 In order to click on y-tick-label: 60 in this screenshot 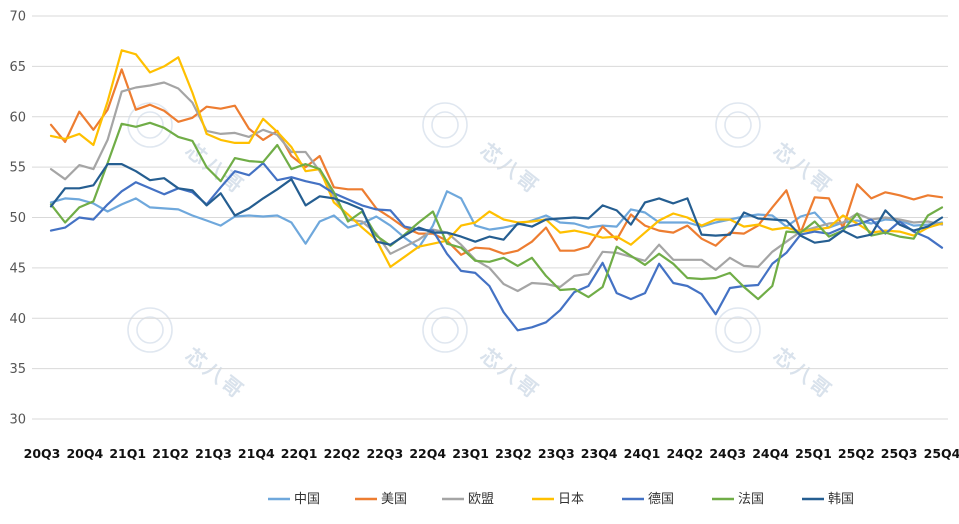, I will do `click(17, 117)`.